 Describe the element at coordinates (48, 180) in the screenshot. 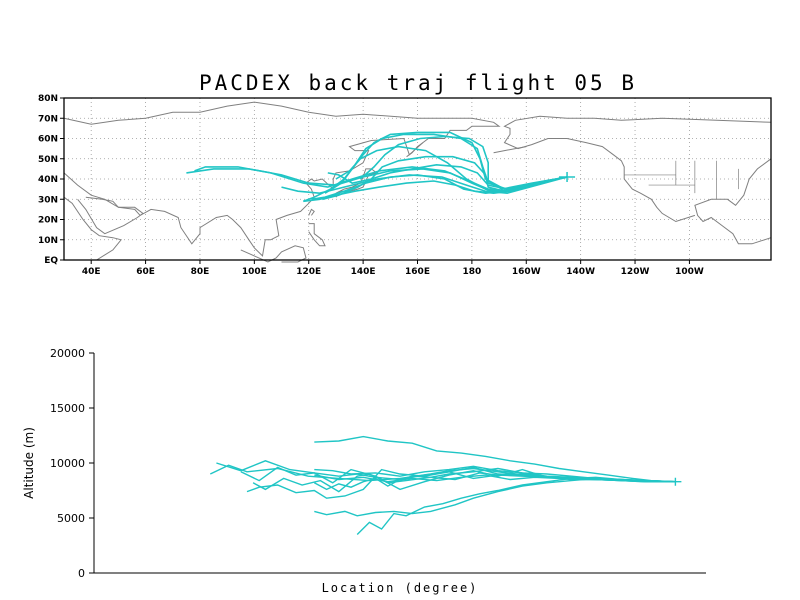

I see `map-ytick-label: 40N` at that location.